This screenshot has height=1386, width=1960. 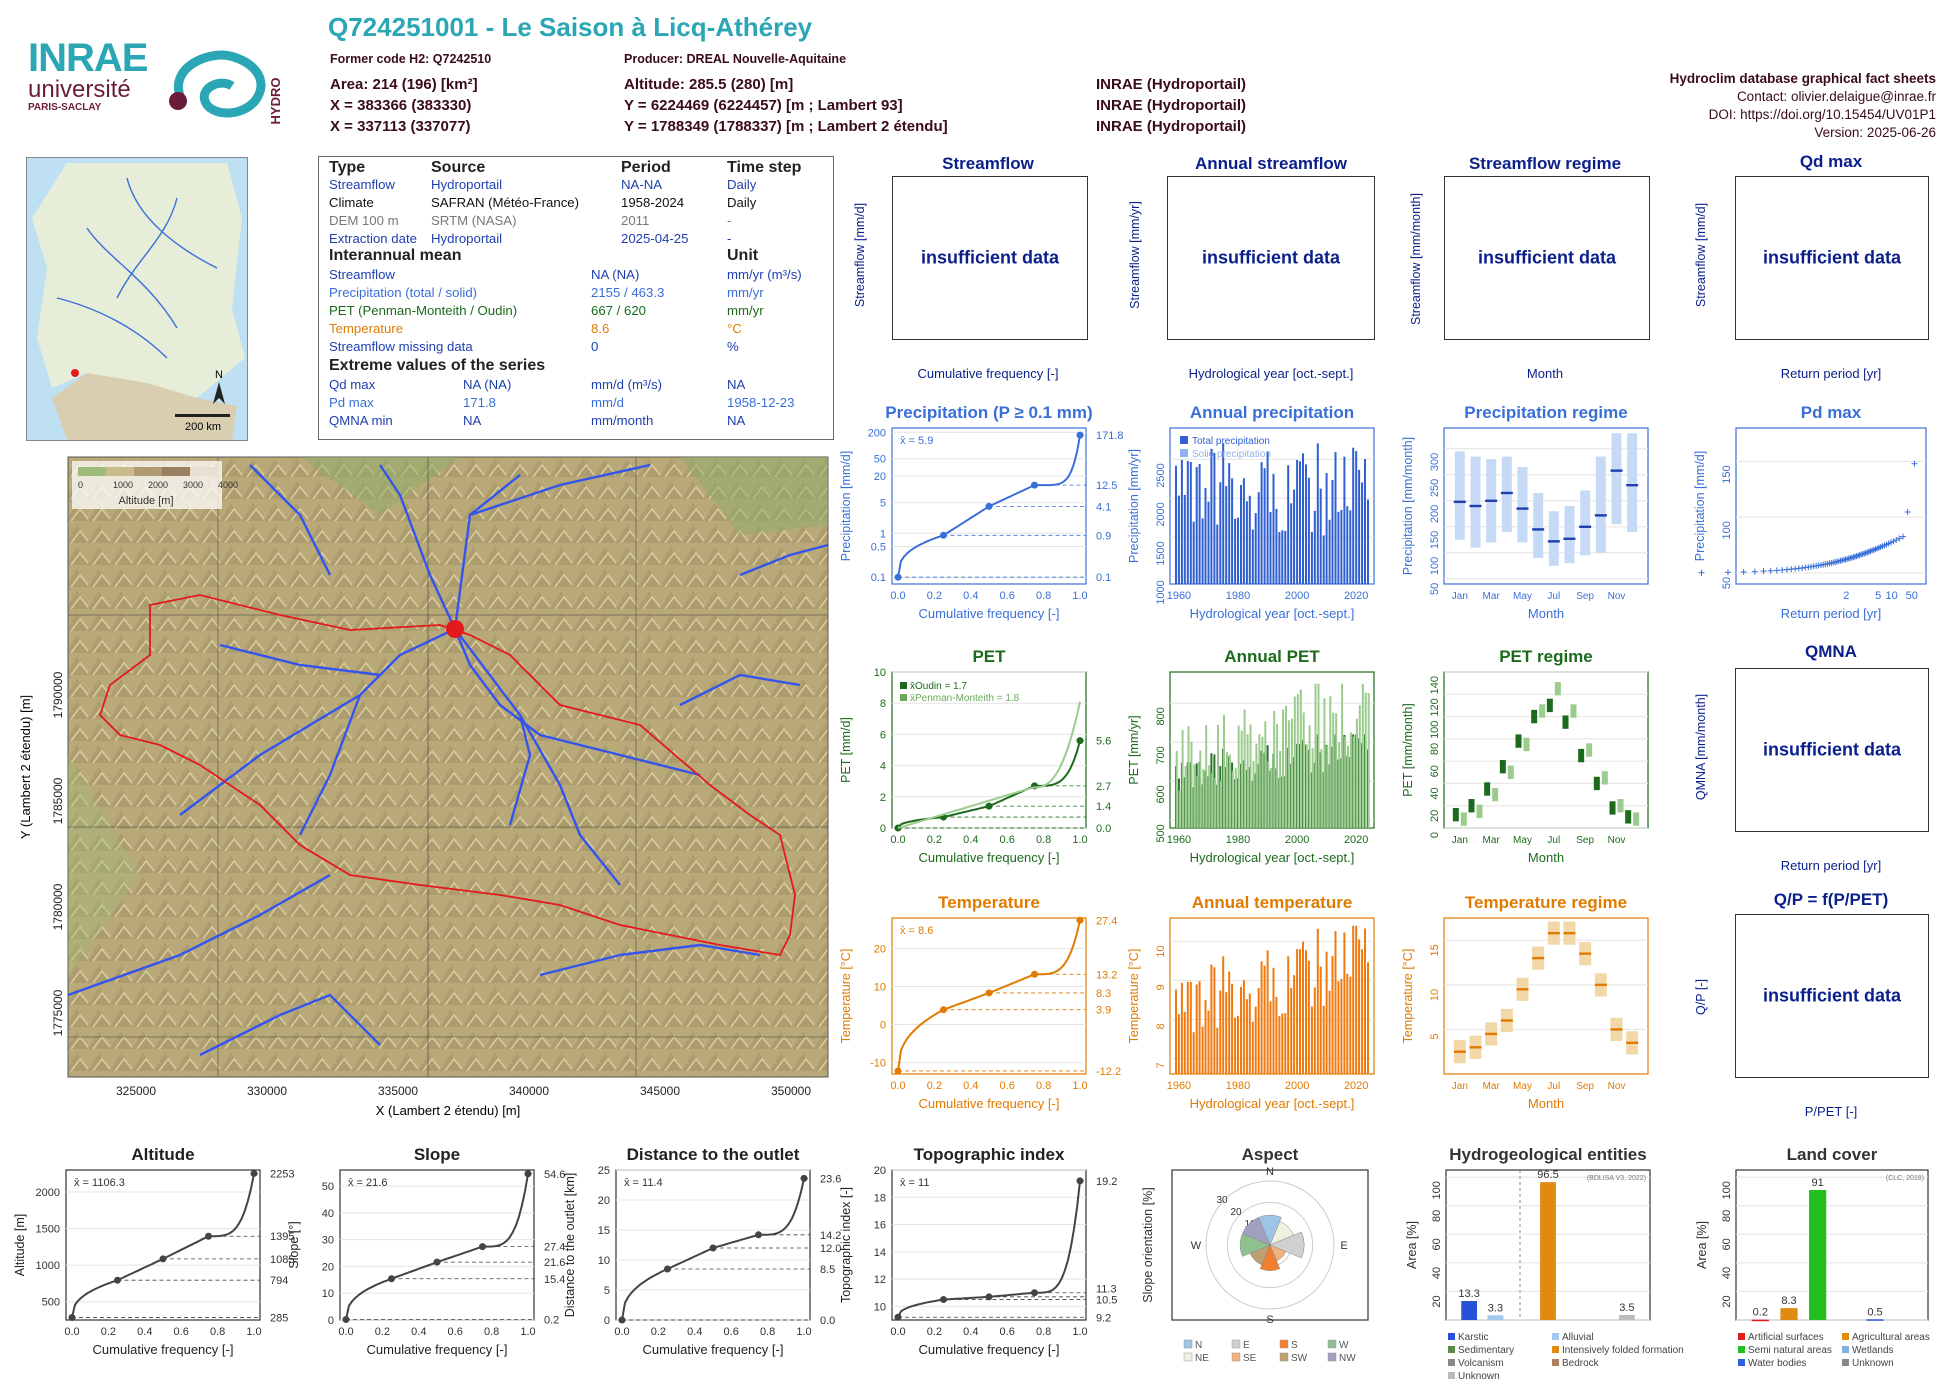 What do you see at coordinates (1161, 1026) in the screenshot?
I see `annual_temp-ytick: 8` at bounding box center [1161, 1026].